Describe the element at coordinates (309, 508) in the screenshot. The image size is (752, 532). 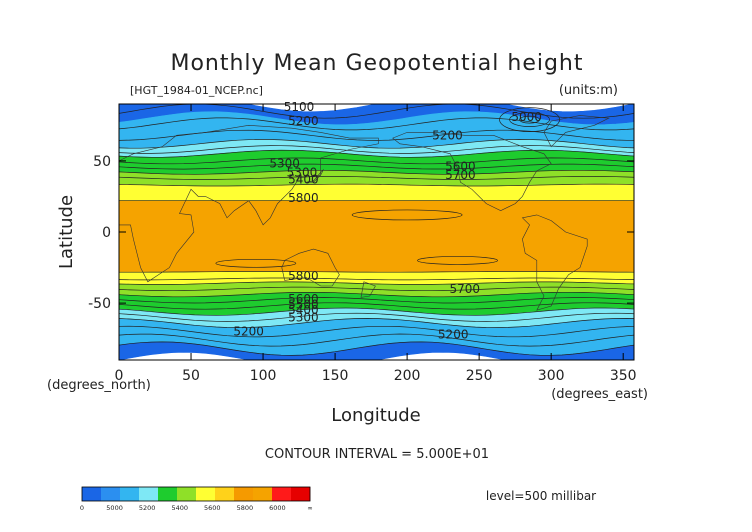
I see `colorbar-tick-label: ∞` at that location.